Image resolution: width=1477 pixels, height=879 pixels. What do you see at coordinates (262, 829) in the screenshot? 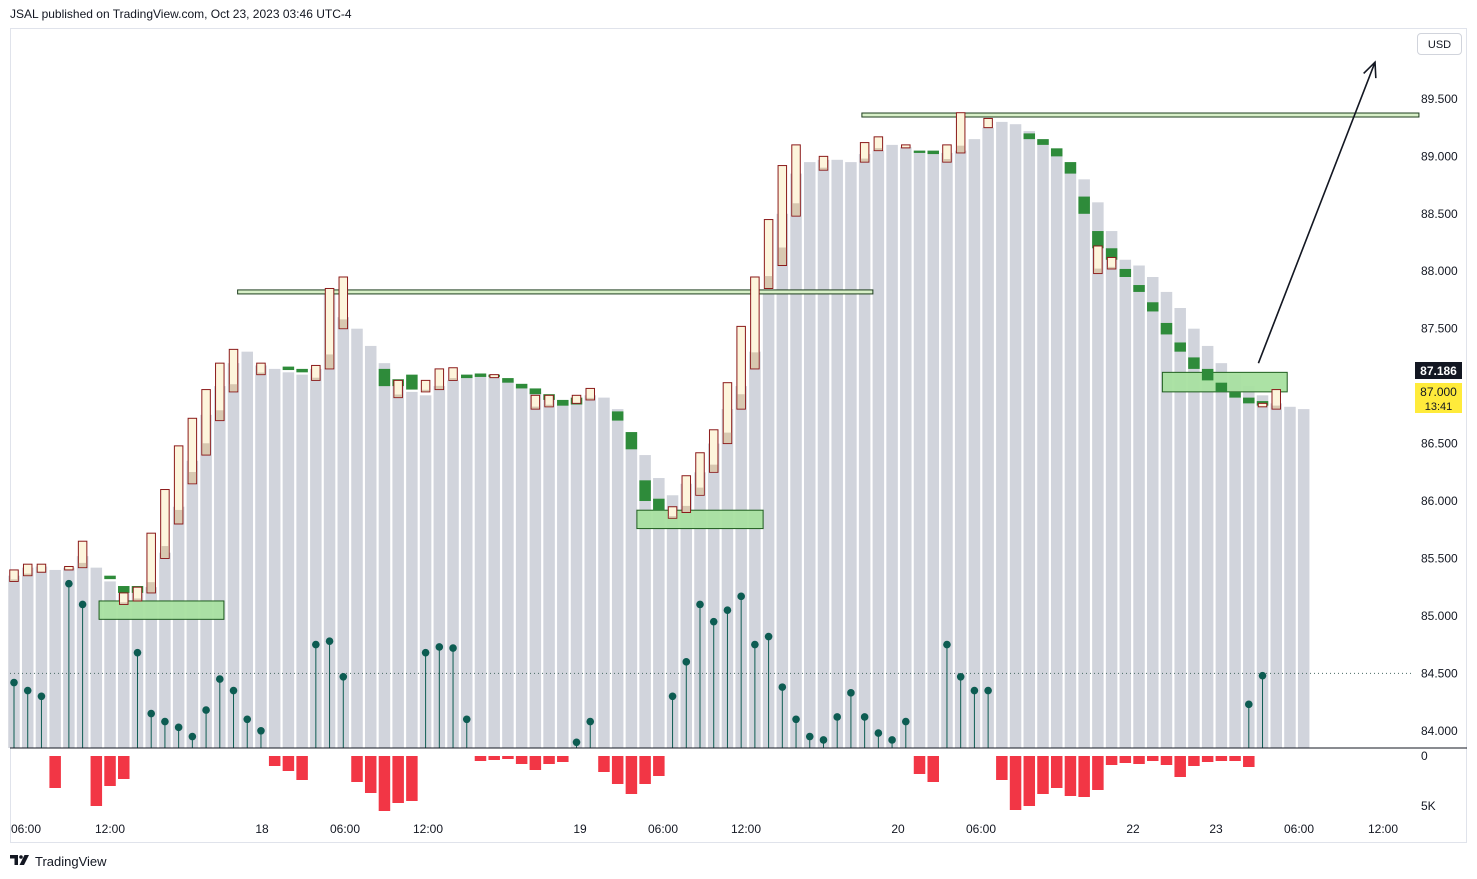
I see `x-tick-label: 18` at bounding box center [262, 829].